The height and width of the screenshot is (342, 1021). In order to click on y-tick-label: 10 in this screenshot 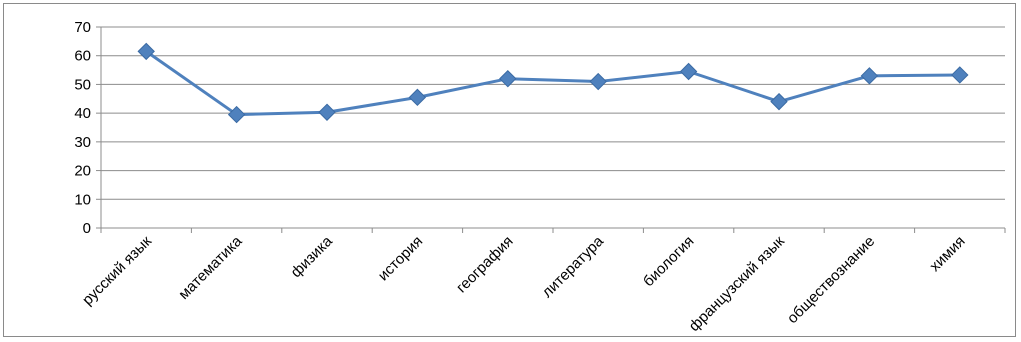, I will do `click(82, 199)`.